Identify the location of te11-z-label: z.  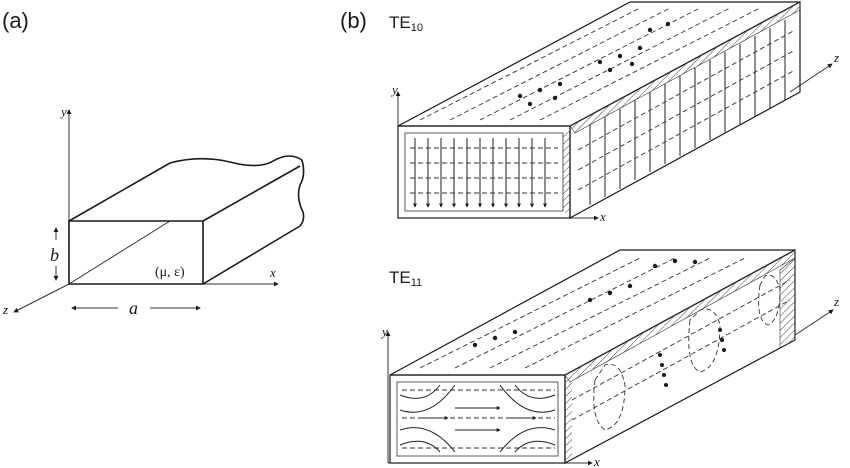
(836, 301).